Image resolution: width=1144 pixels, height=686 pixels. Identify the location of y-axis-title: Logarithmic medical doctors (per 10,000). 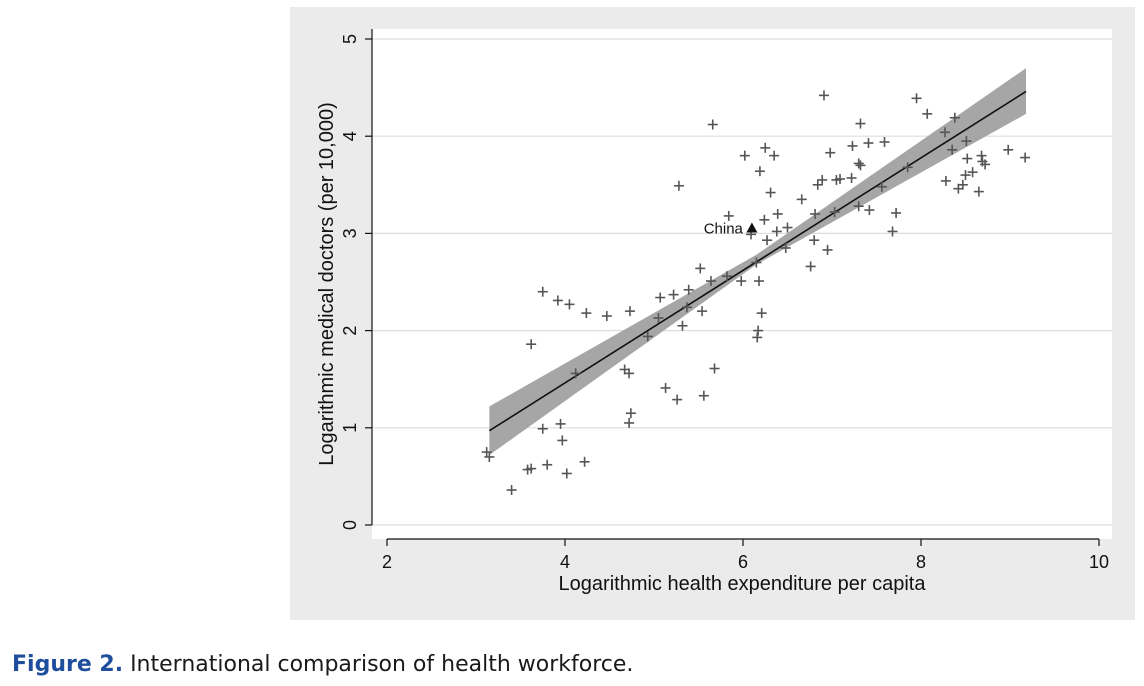
(327, 284).